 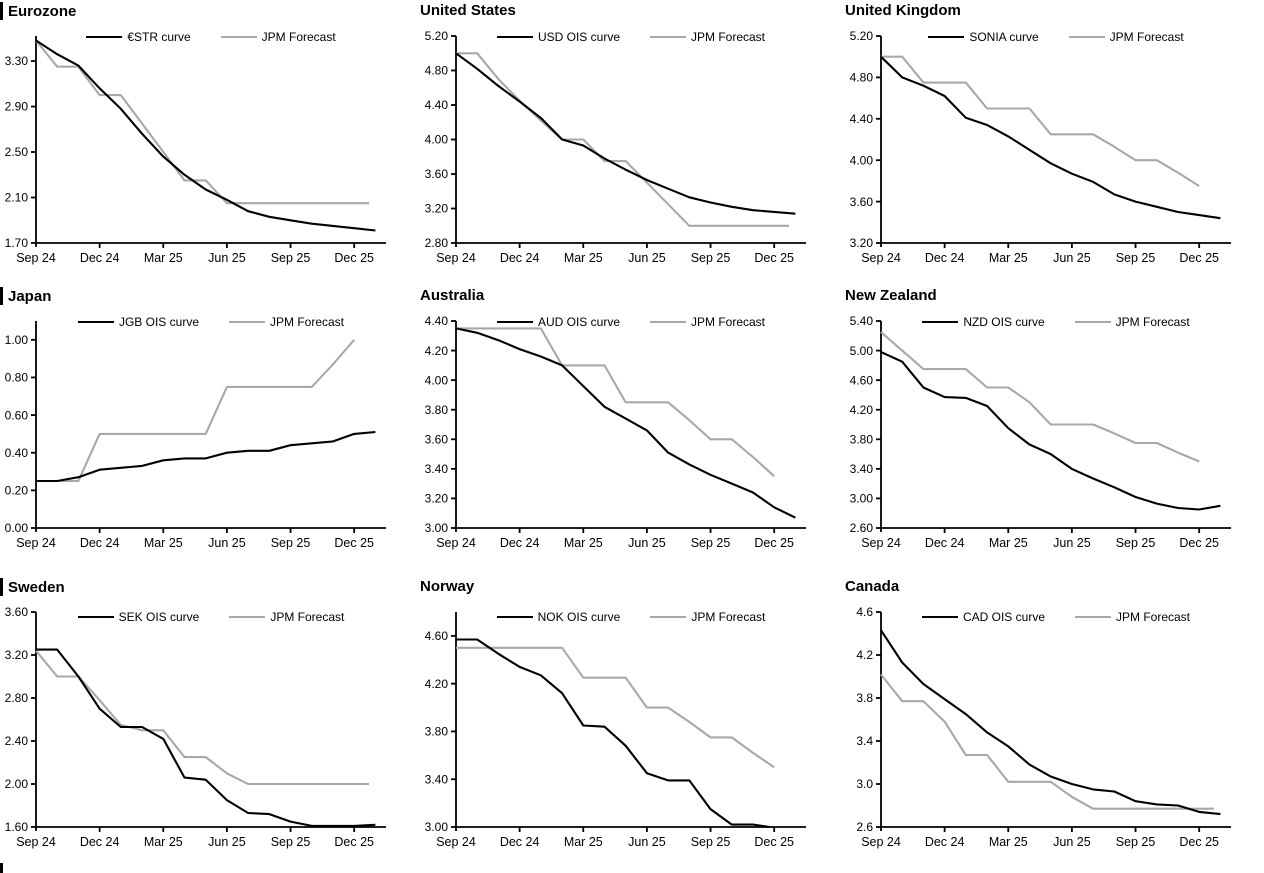 What do you see at coordinates (42, 11) in the screenshot?
I see `chart-title: Eurozone` at bounding box center [42, 11].